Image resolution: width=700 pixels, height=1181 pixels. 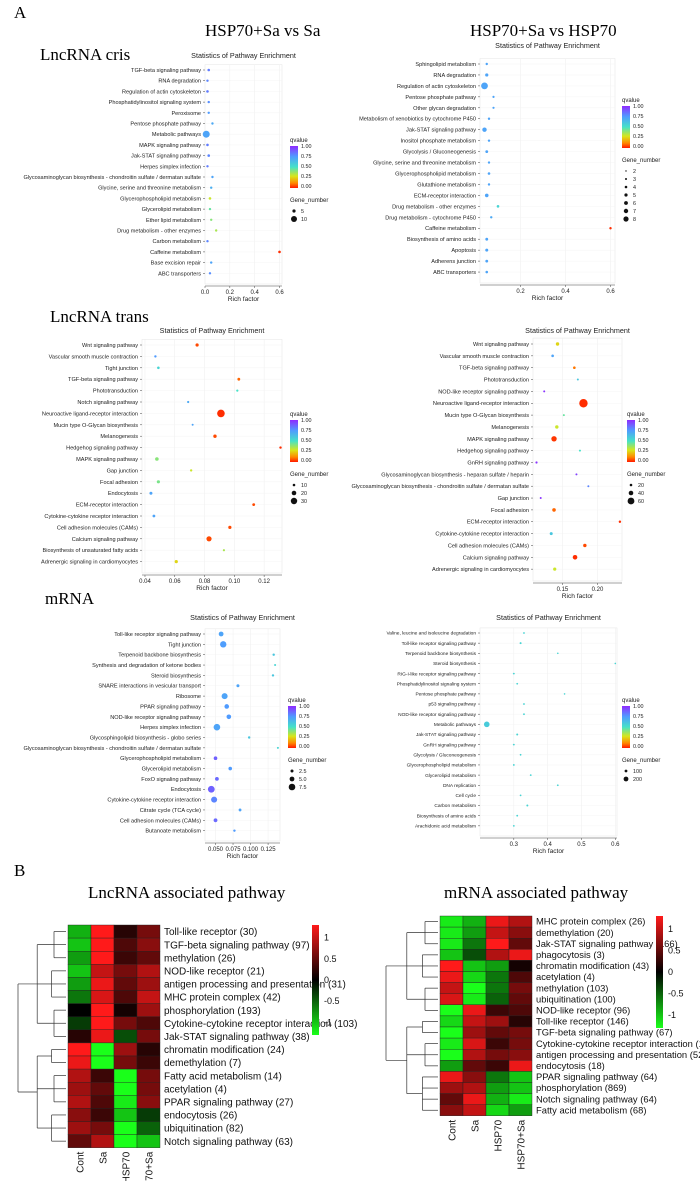 I want to click on heatmap-colorbar-tick: -1, so click(x=672, y=1015).